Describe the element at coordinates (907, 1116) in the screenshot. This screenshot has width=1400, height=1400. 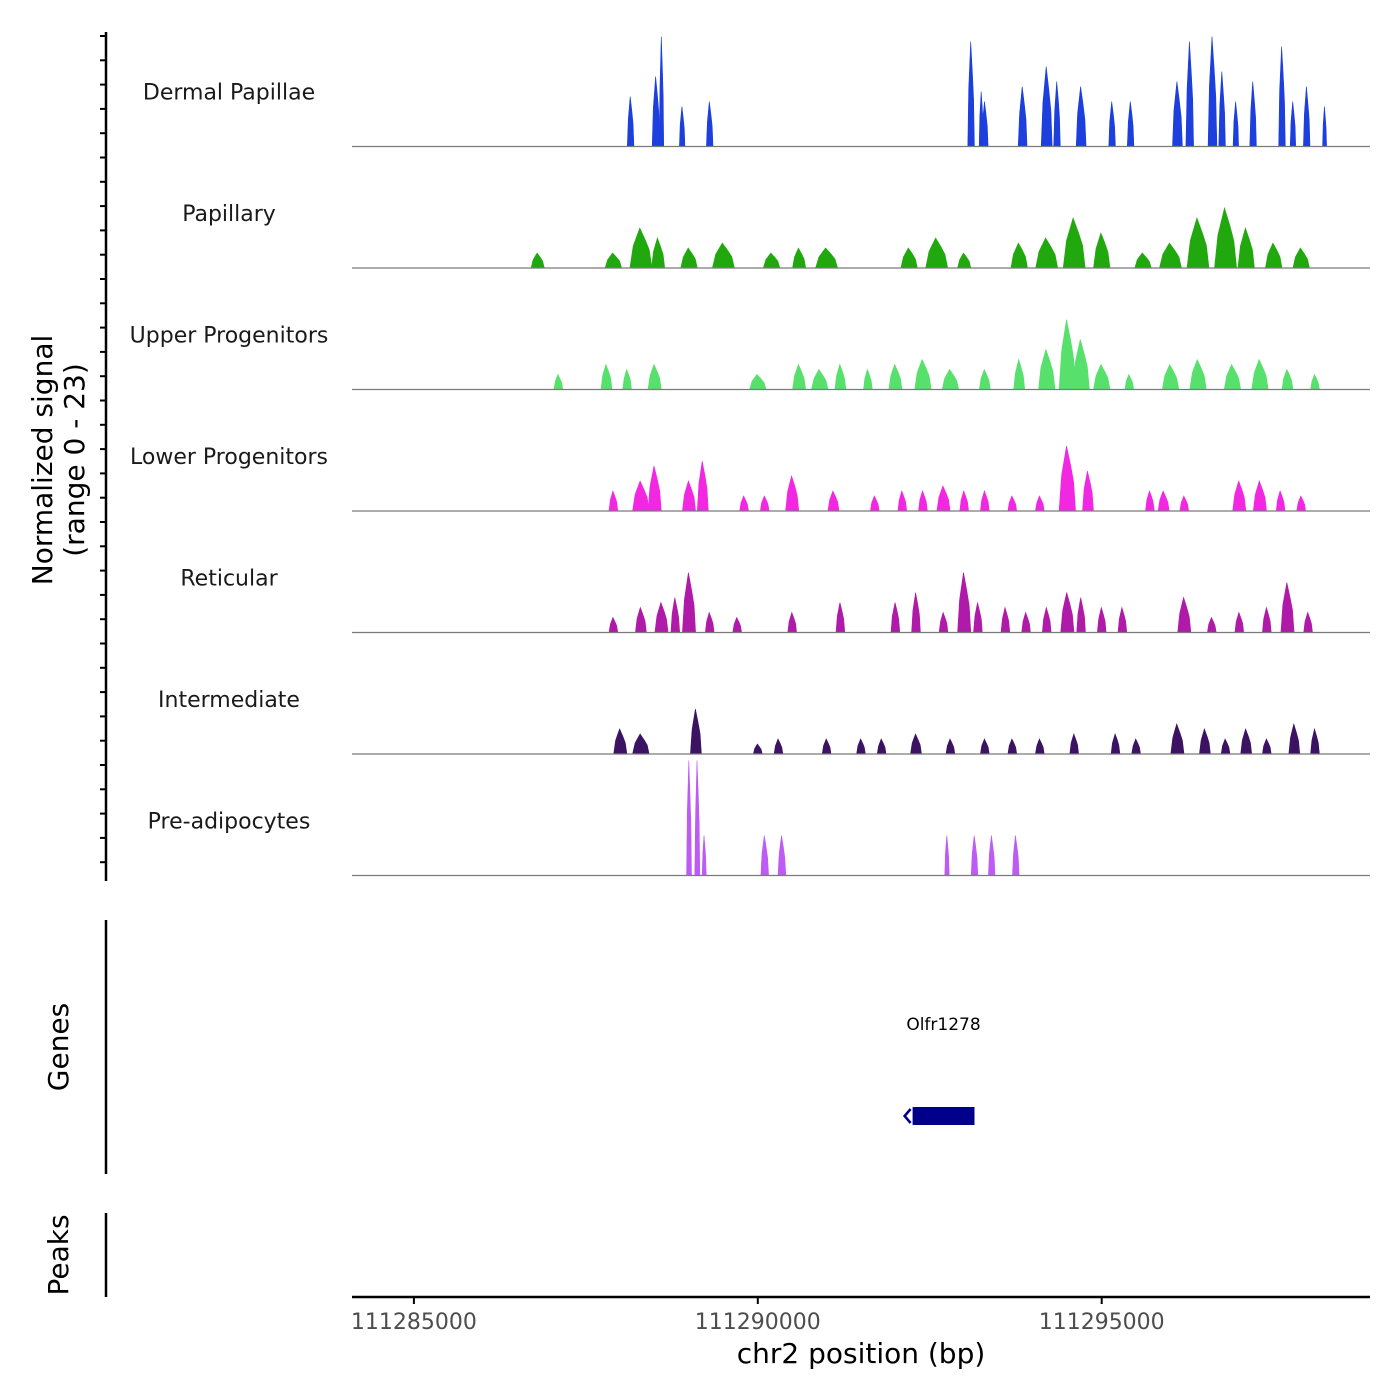
I see `strand-arrow-icon` at that location.